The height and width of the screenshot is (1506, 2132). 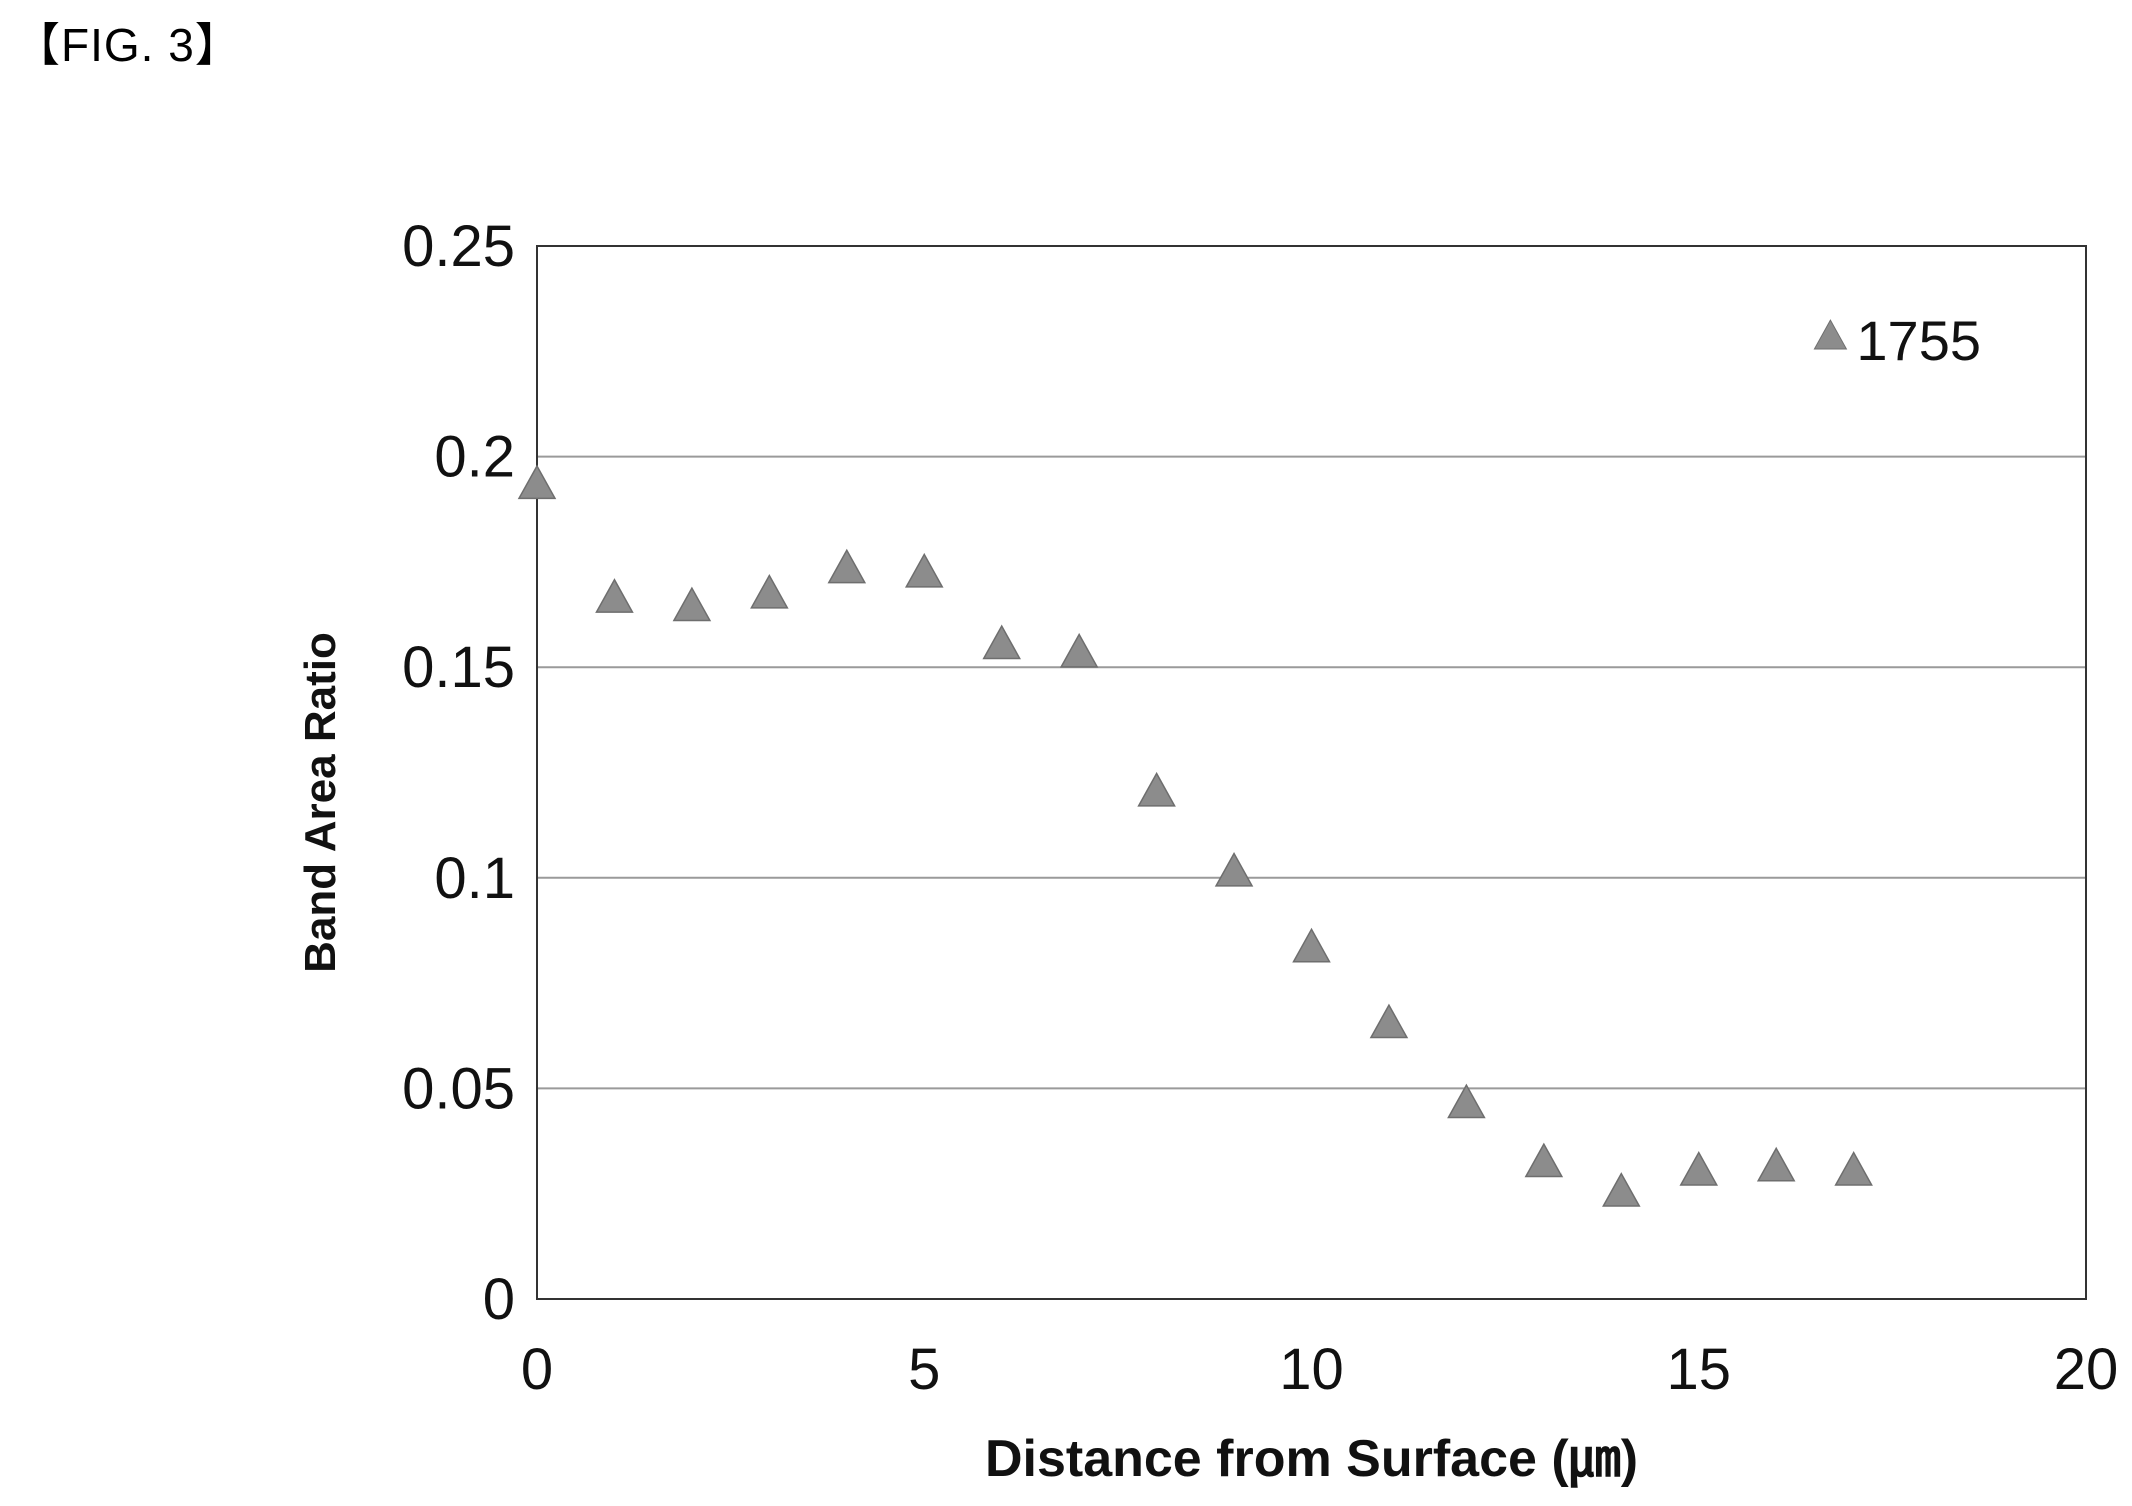 I want to click on x-axis-ticks: 0 5 10 15 20, so click(x=1319, y=1369).